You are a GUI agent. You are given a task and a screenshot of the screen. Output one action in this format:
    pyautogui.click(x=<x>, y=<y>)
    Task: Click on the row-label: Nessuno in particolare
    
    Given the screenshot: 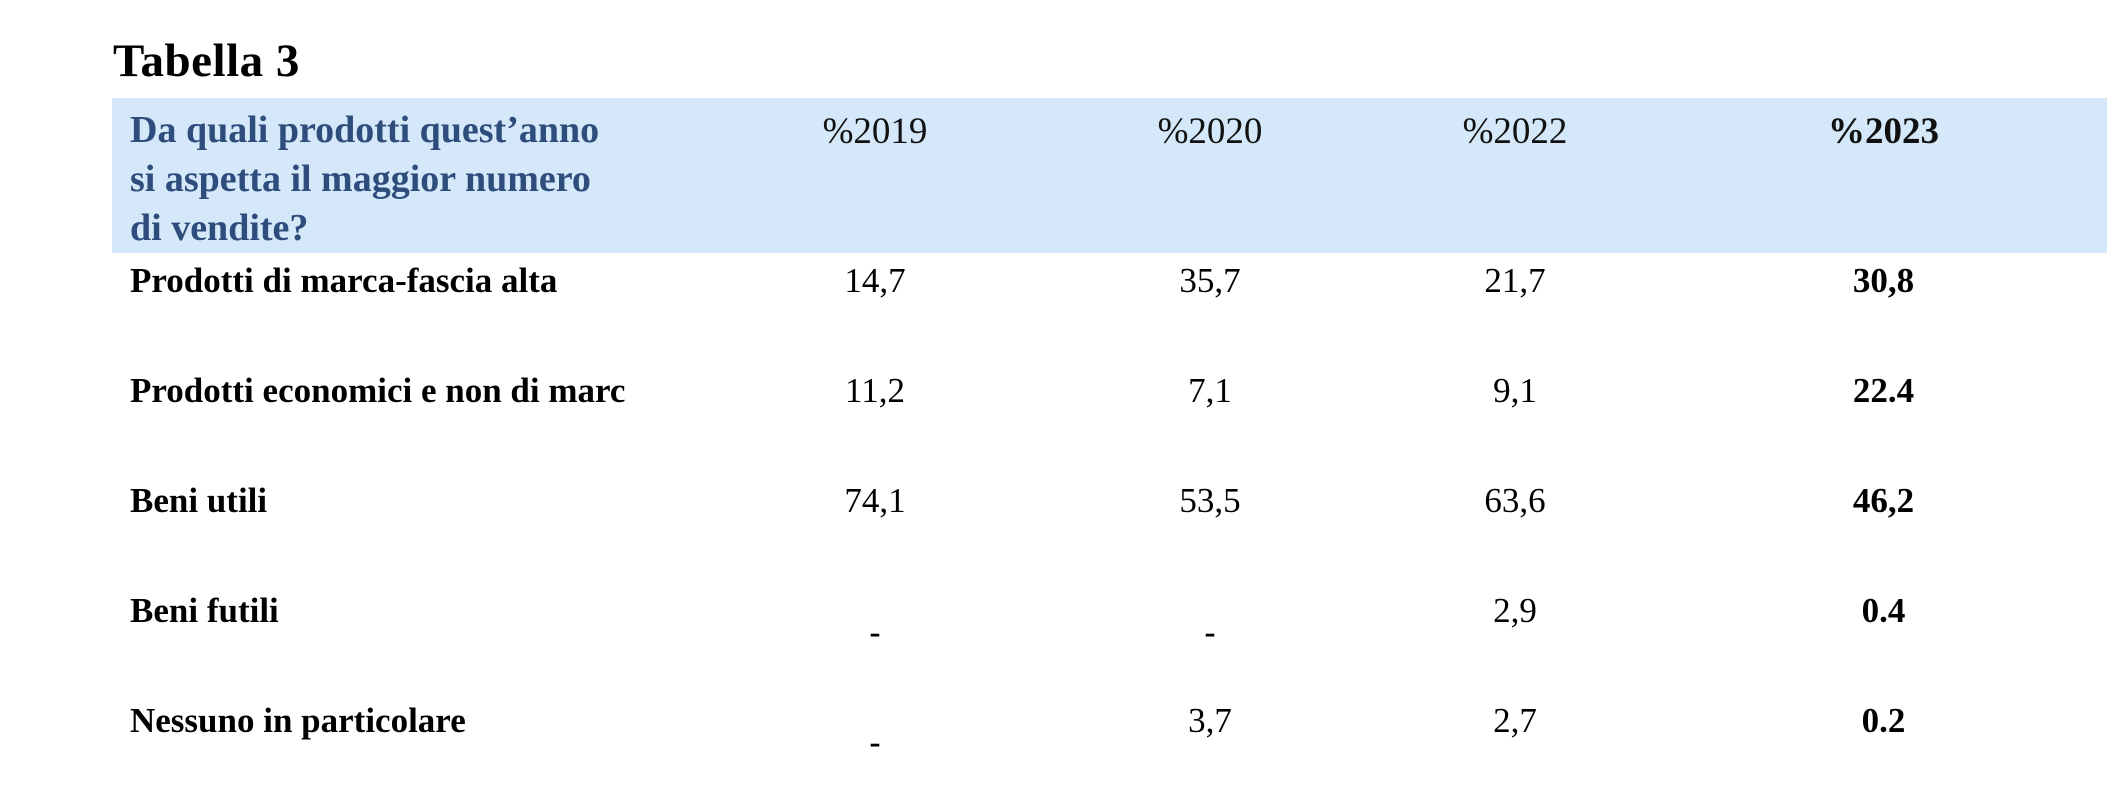 What is the action you would take?
    pyautogui.click(x=298, y=720)
    